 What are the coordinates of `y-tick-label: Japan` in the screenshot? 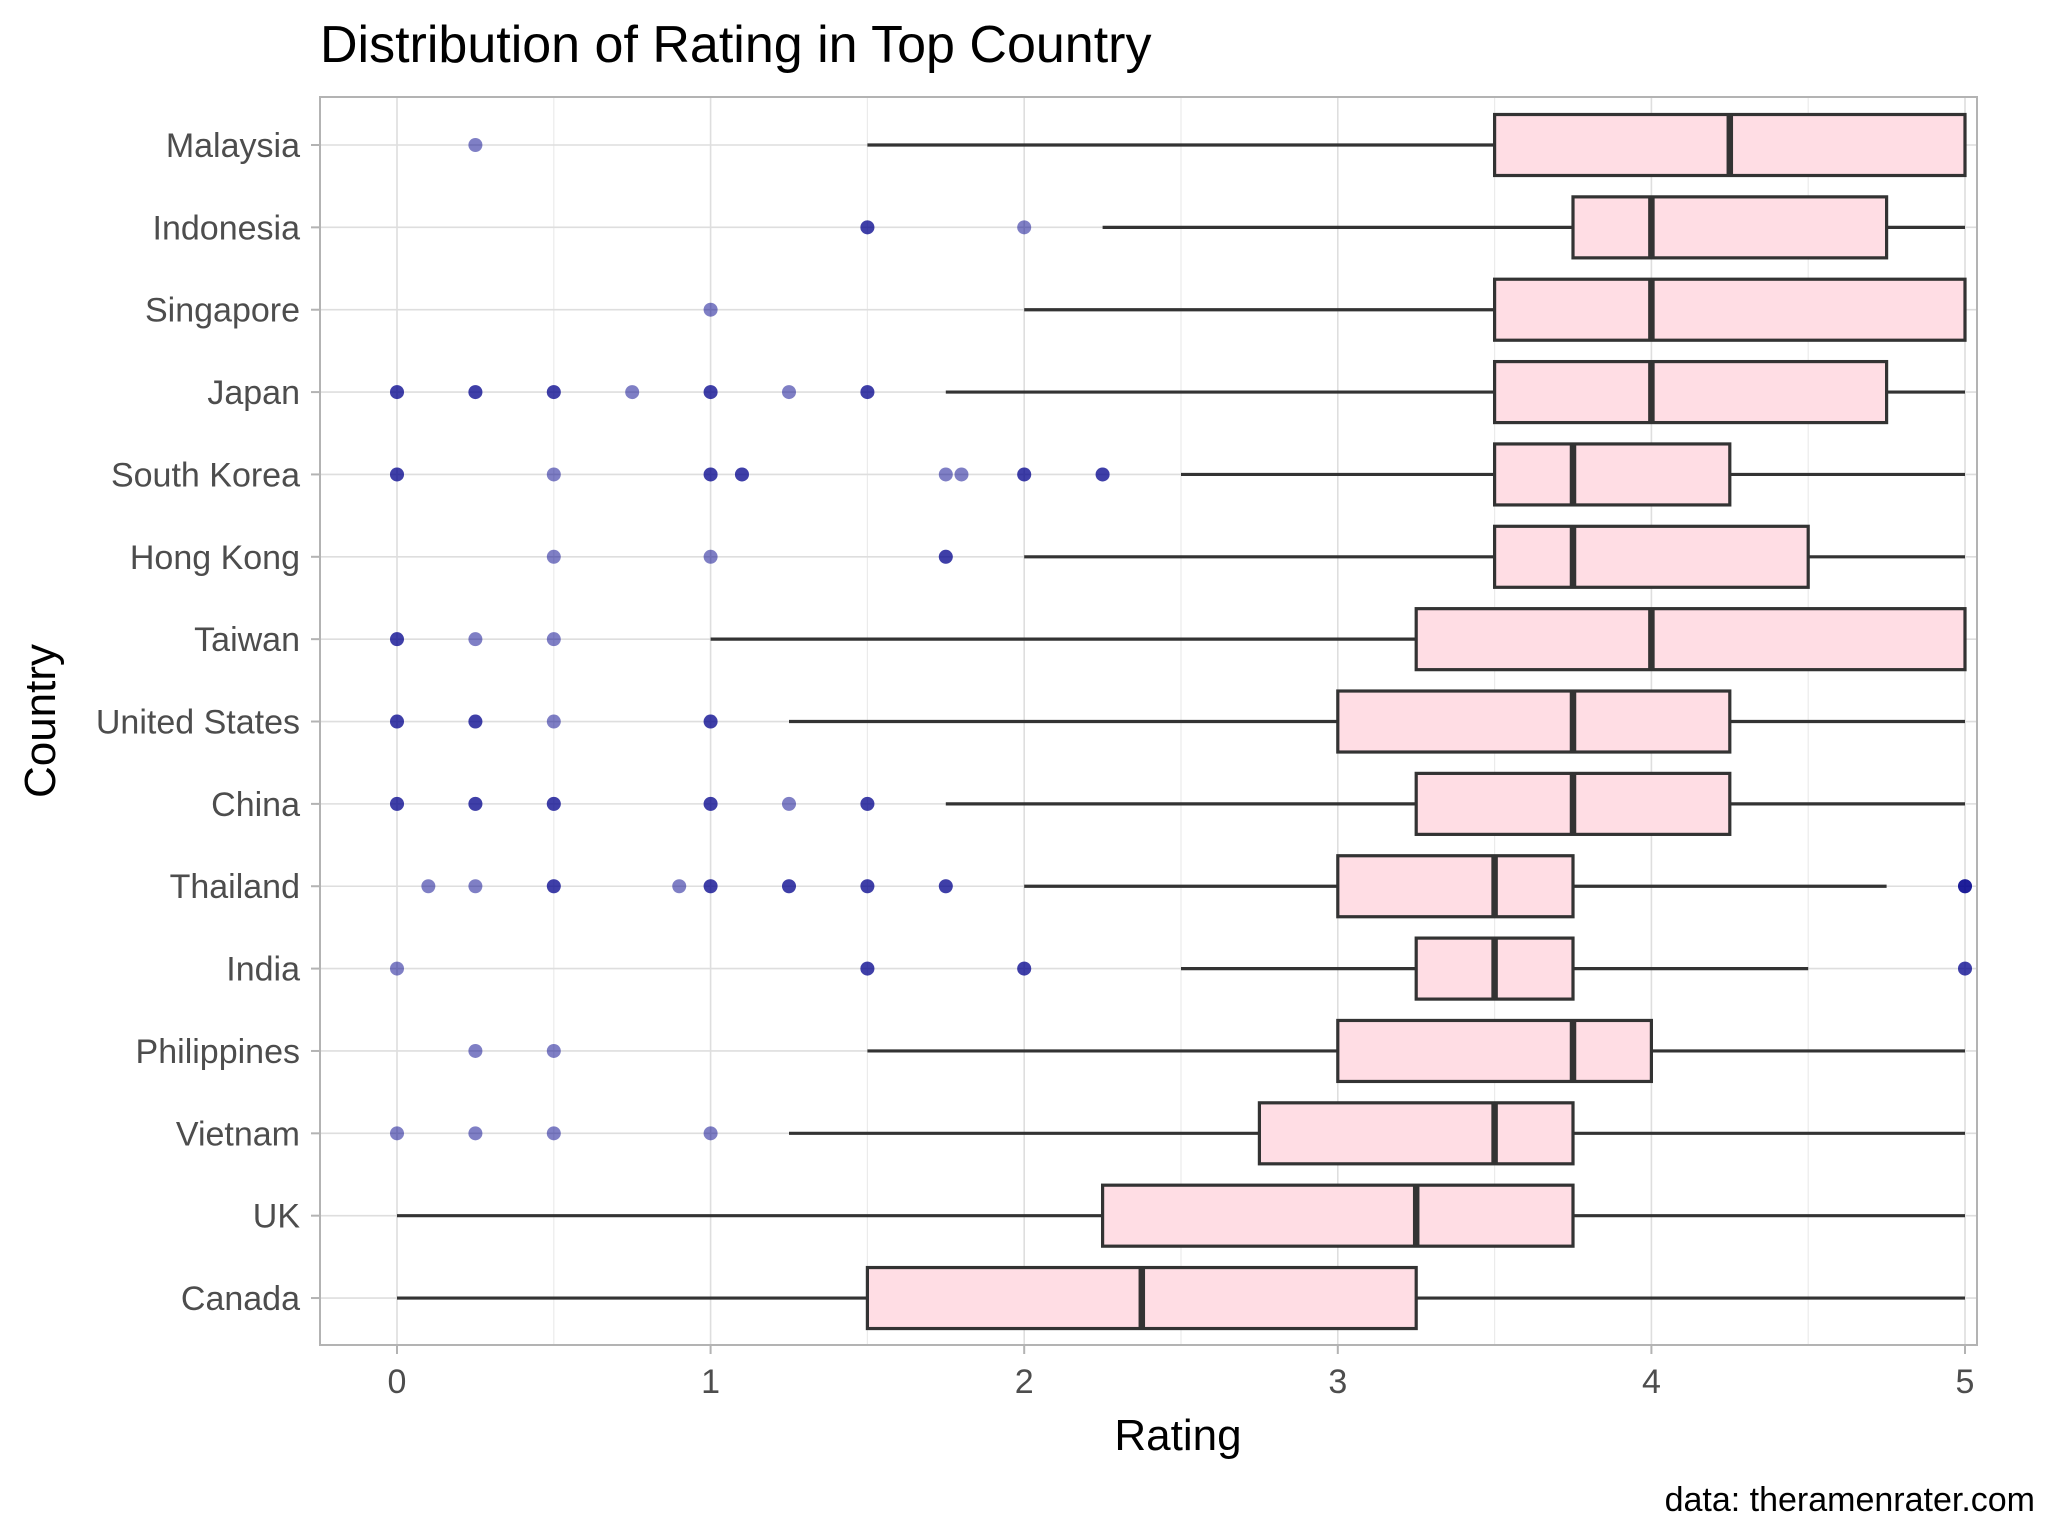 It's located at (253, 393).